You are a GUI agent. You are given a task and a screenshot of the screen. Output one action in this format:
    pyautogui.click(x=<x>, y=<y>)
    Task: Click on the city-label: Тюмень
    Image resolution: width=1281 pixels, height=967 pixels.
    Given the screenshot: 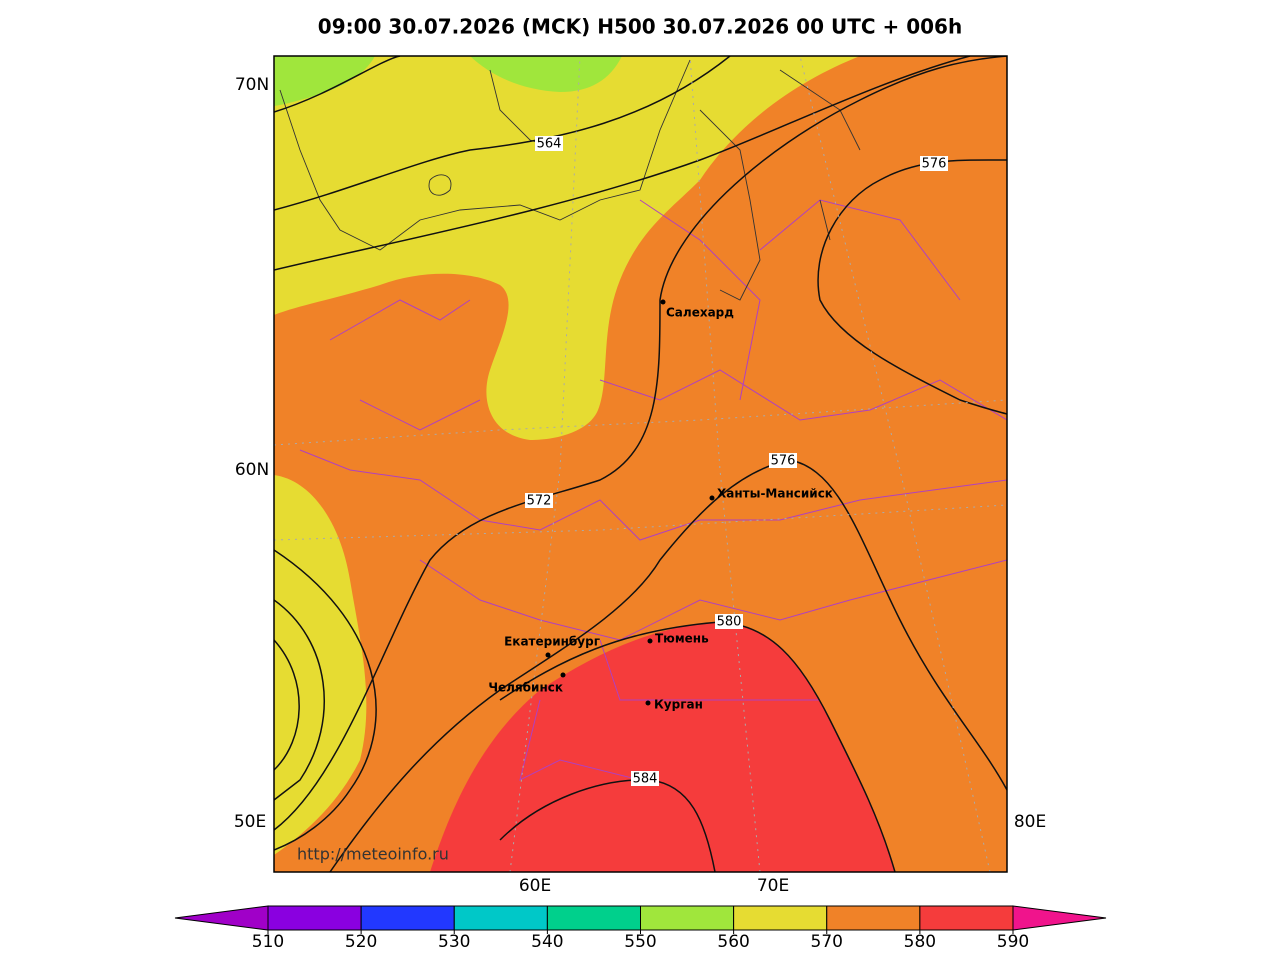 What is the action you would take?
    pyautogui.click(x=682, y=639)
    